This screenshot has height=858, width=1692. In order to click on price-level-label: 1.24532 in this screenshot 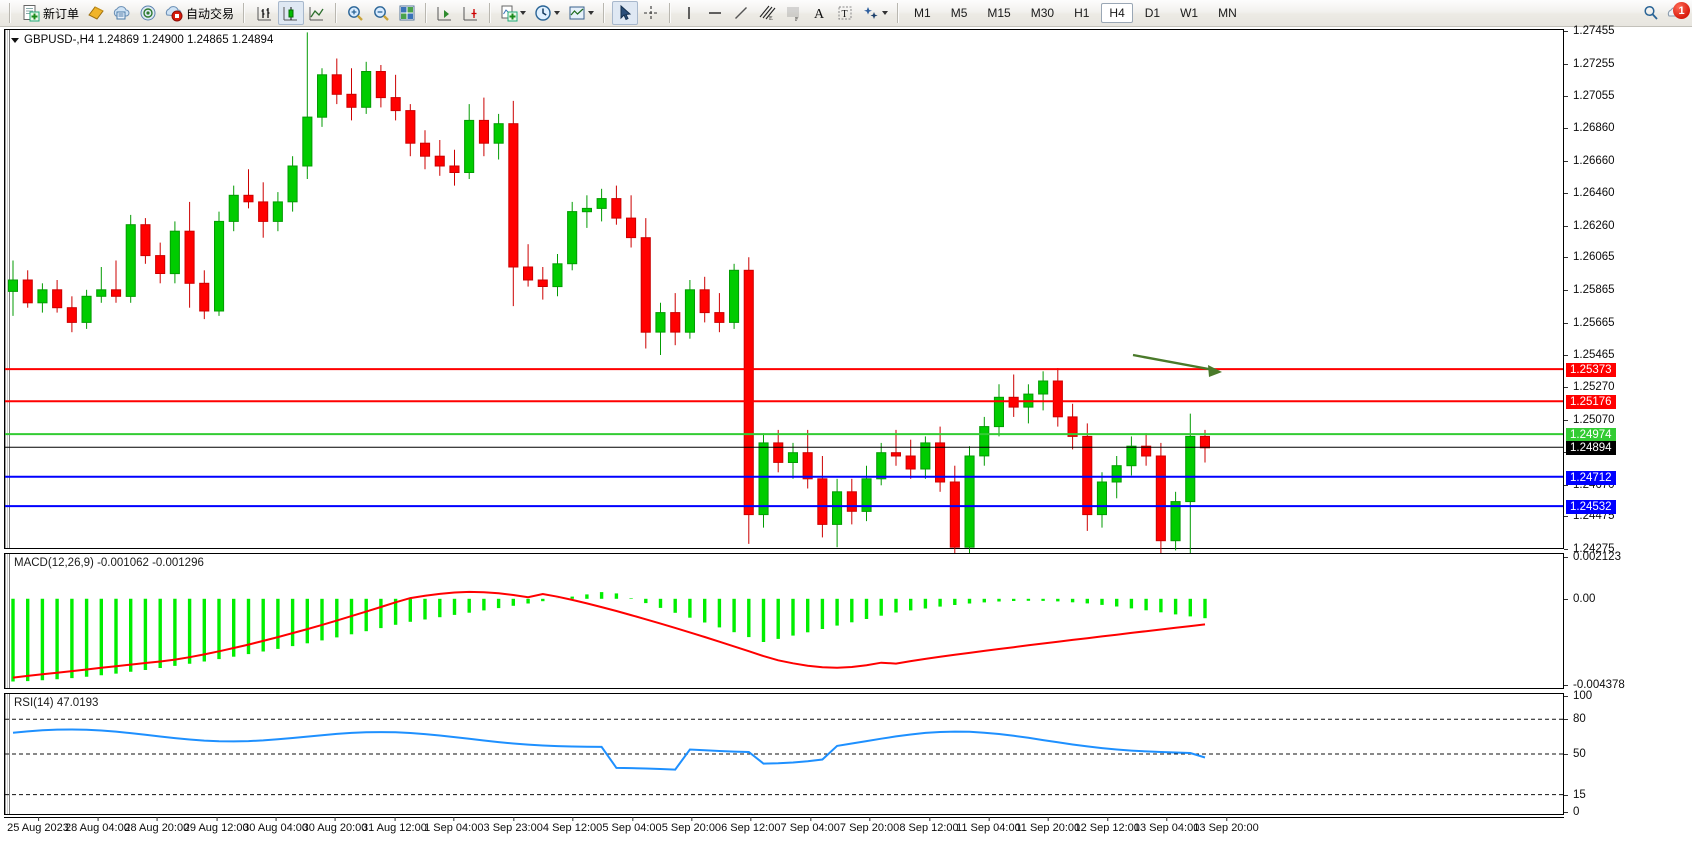, I will do `click(1591, 507)`.